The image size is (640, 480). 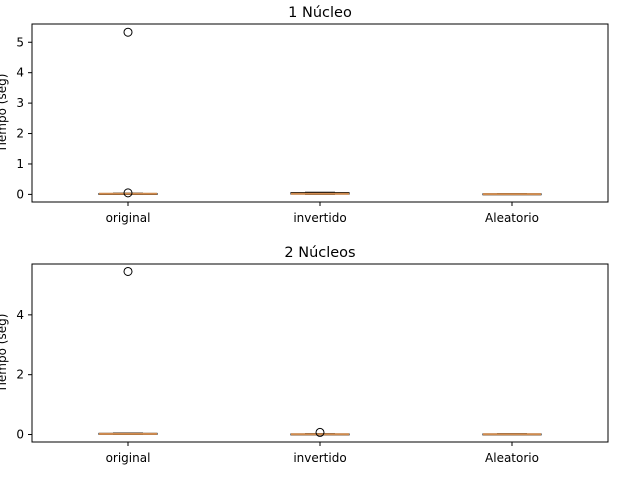 What do you see at coordinates (20, 164) in the screenshot?
I see `y-tick-label: 1` at bounding box center [20, 164].